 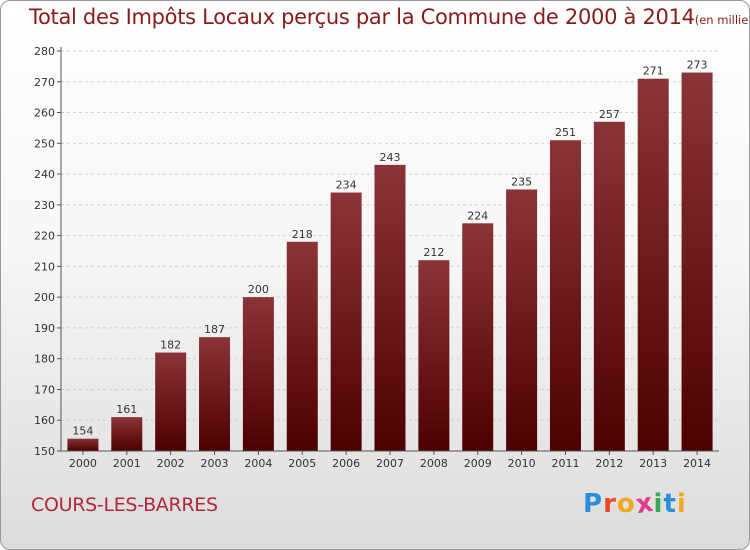 I want to click on bar-value-label: 182, so click(x=170, y=345).